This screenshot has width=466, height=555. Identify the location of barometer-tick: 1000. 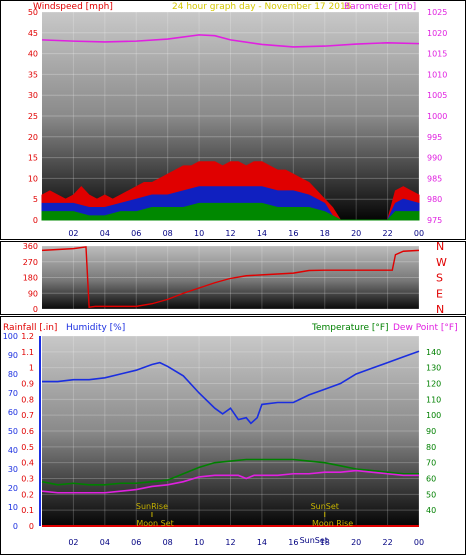
(437, 116).